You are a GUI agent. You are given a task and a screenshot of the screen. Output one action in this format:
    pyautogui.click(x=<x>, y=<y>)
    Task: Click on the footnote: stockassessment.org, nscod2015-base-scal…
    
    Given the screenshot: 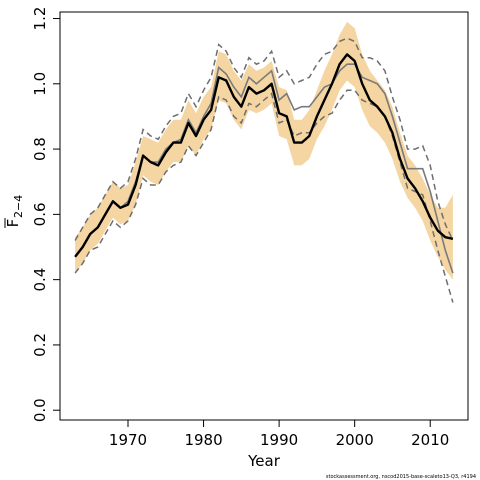 What is the action you would take?
    pyautogui.click(x=401, y=477)
    